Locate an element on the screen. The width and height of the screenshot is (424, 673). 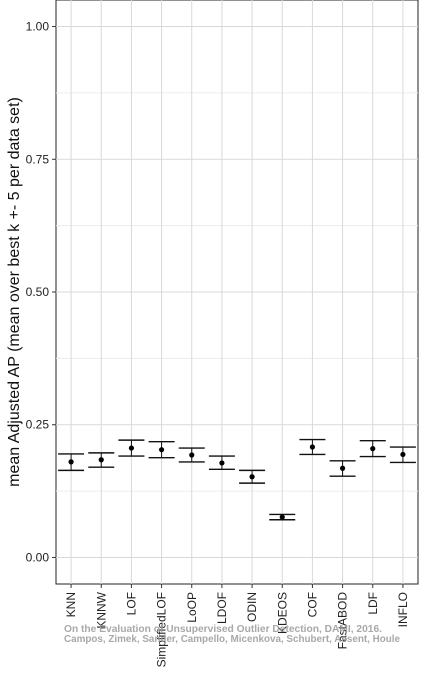
x-tick-label: SimplifiedLOF is located at coordinates (162, 629).